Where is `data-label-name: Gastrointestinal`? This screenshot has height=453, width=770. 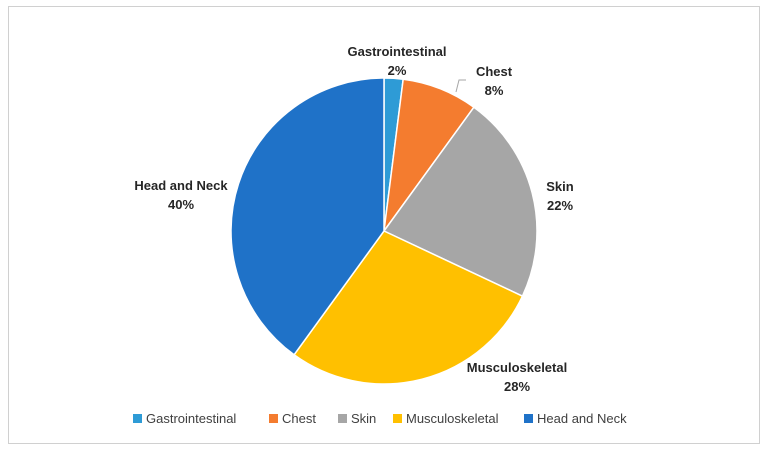 data-label-name: Gastrointestinal is located at coordinates (397, 51).